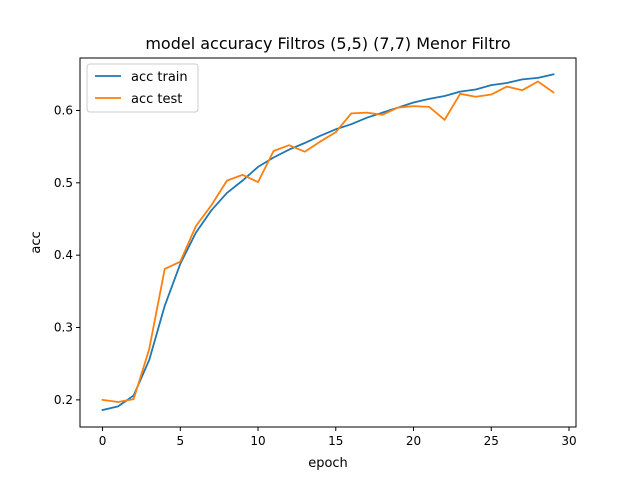 The width and height of the screenshot is (640, 480). I want to click on legend-label: acc test, so click(156, 99).